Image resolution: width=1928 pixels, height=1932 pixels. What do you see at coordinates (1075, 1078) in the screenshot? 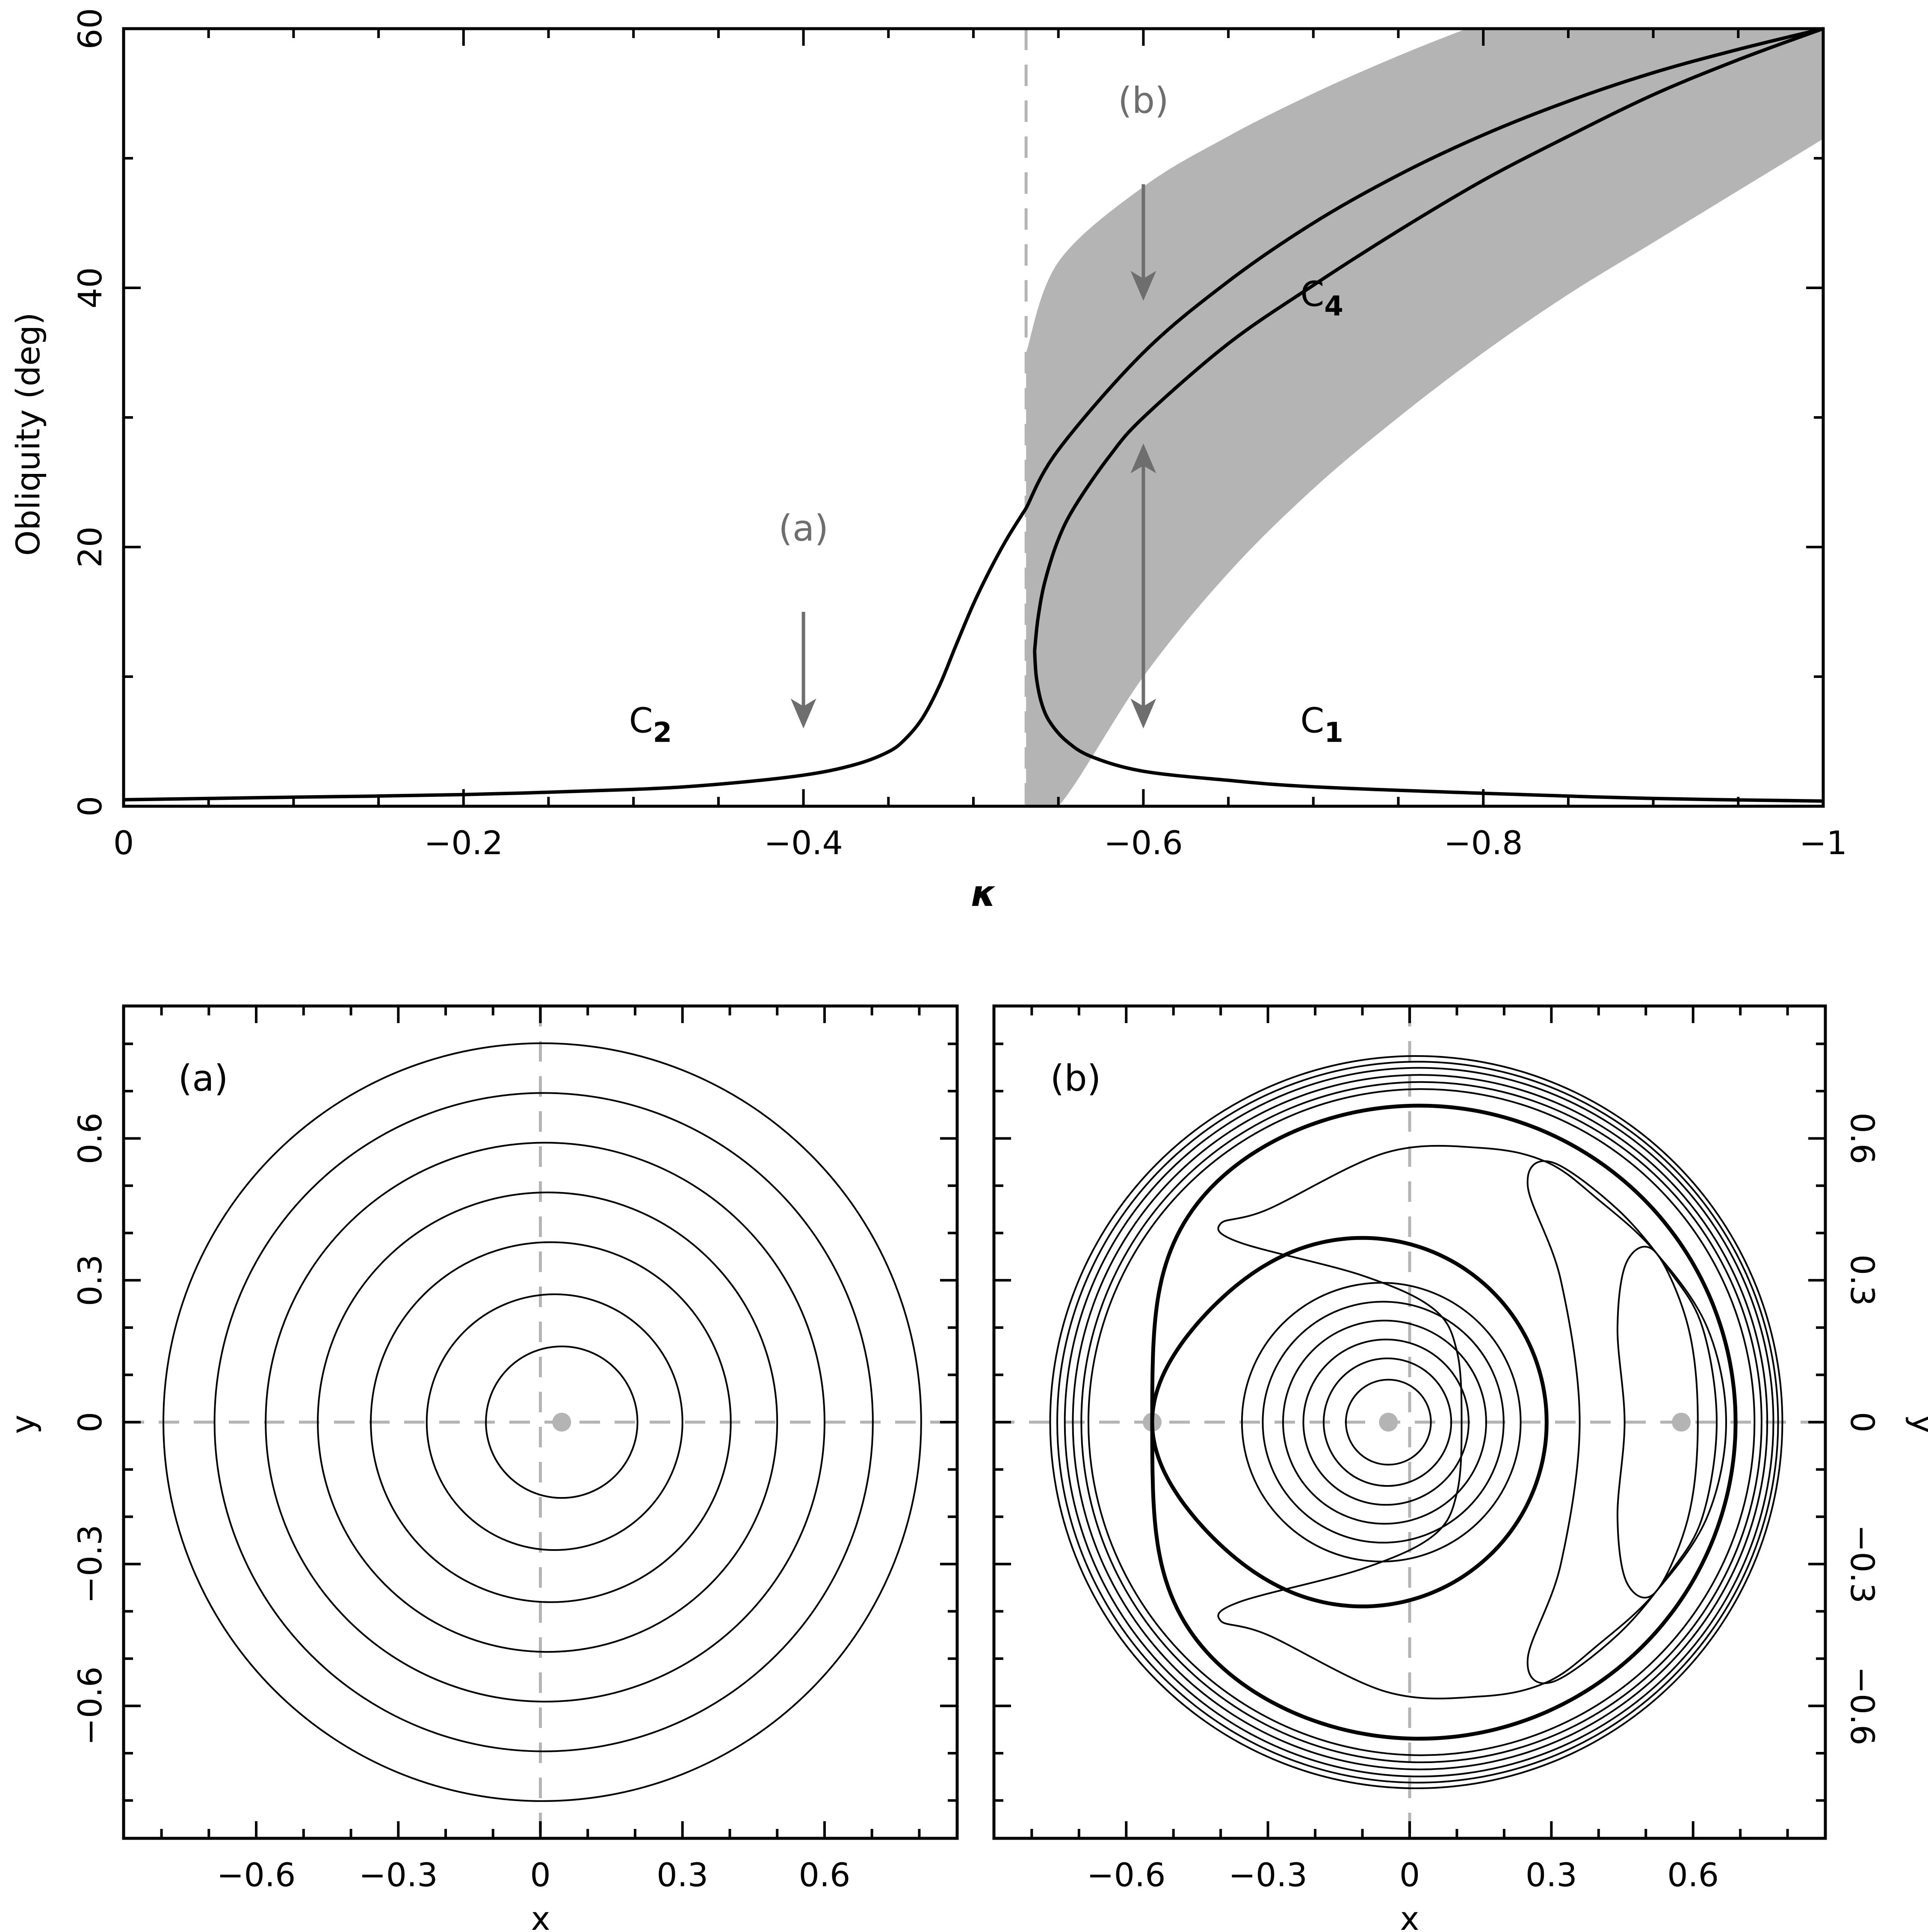
I see `panel-b-label: (b)` at bounding box center [1075, 1078].